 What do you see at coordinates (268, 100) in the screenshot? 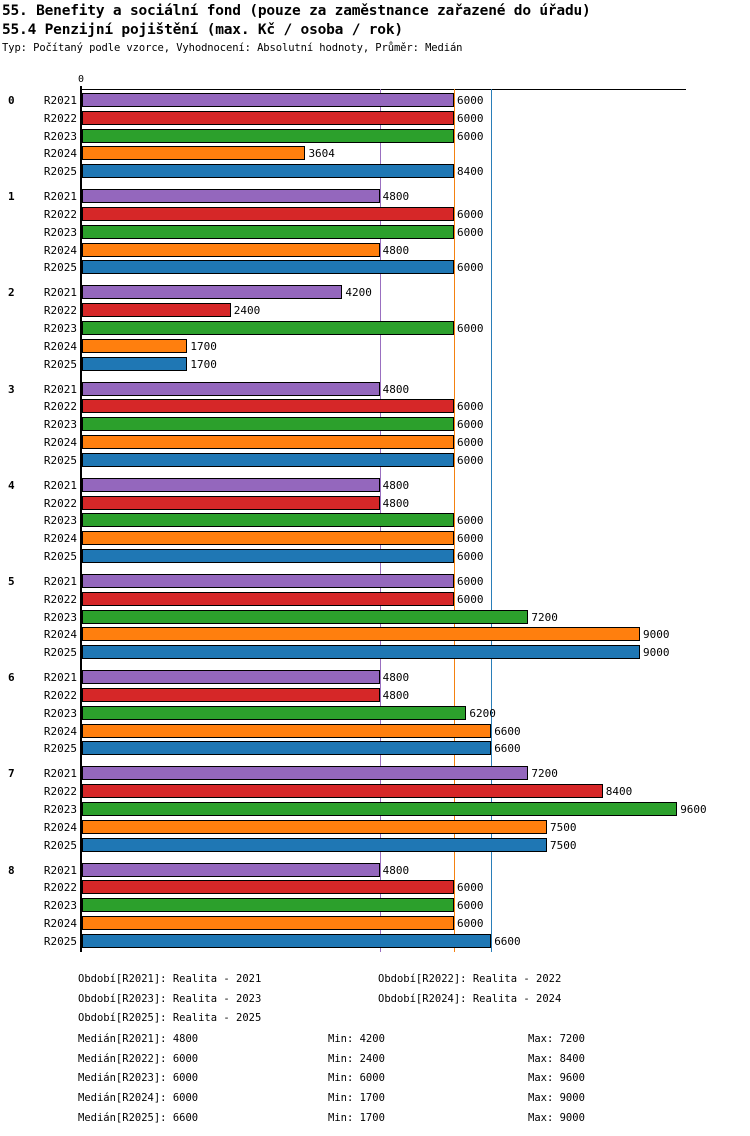
I see `bar-0-R2021` at bounding box center [268, 100].